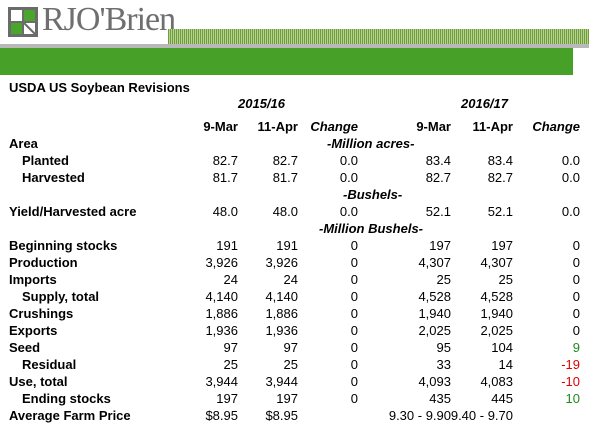  I want to click on cell: 191, so click(287, 245).